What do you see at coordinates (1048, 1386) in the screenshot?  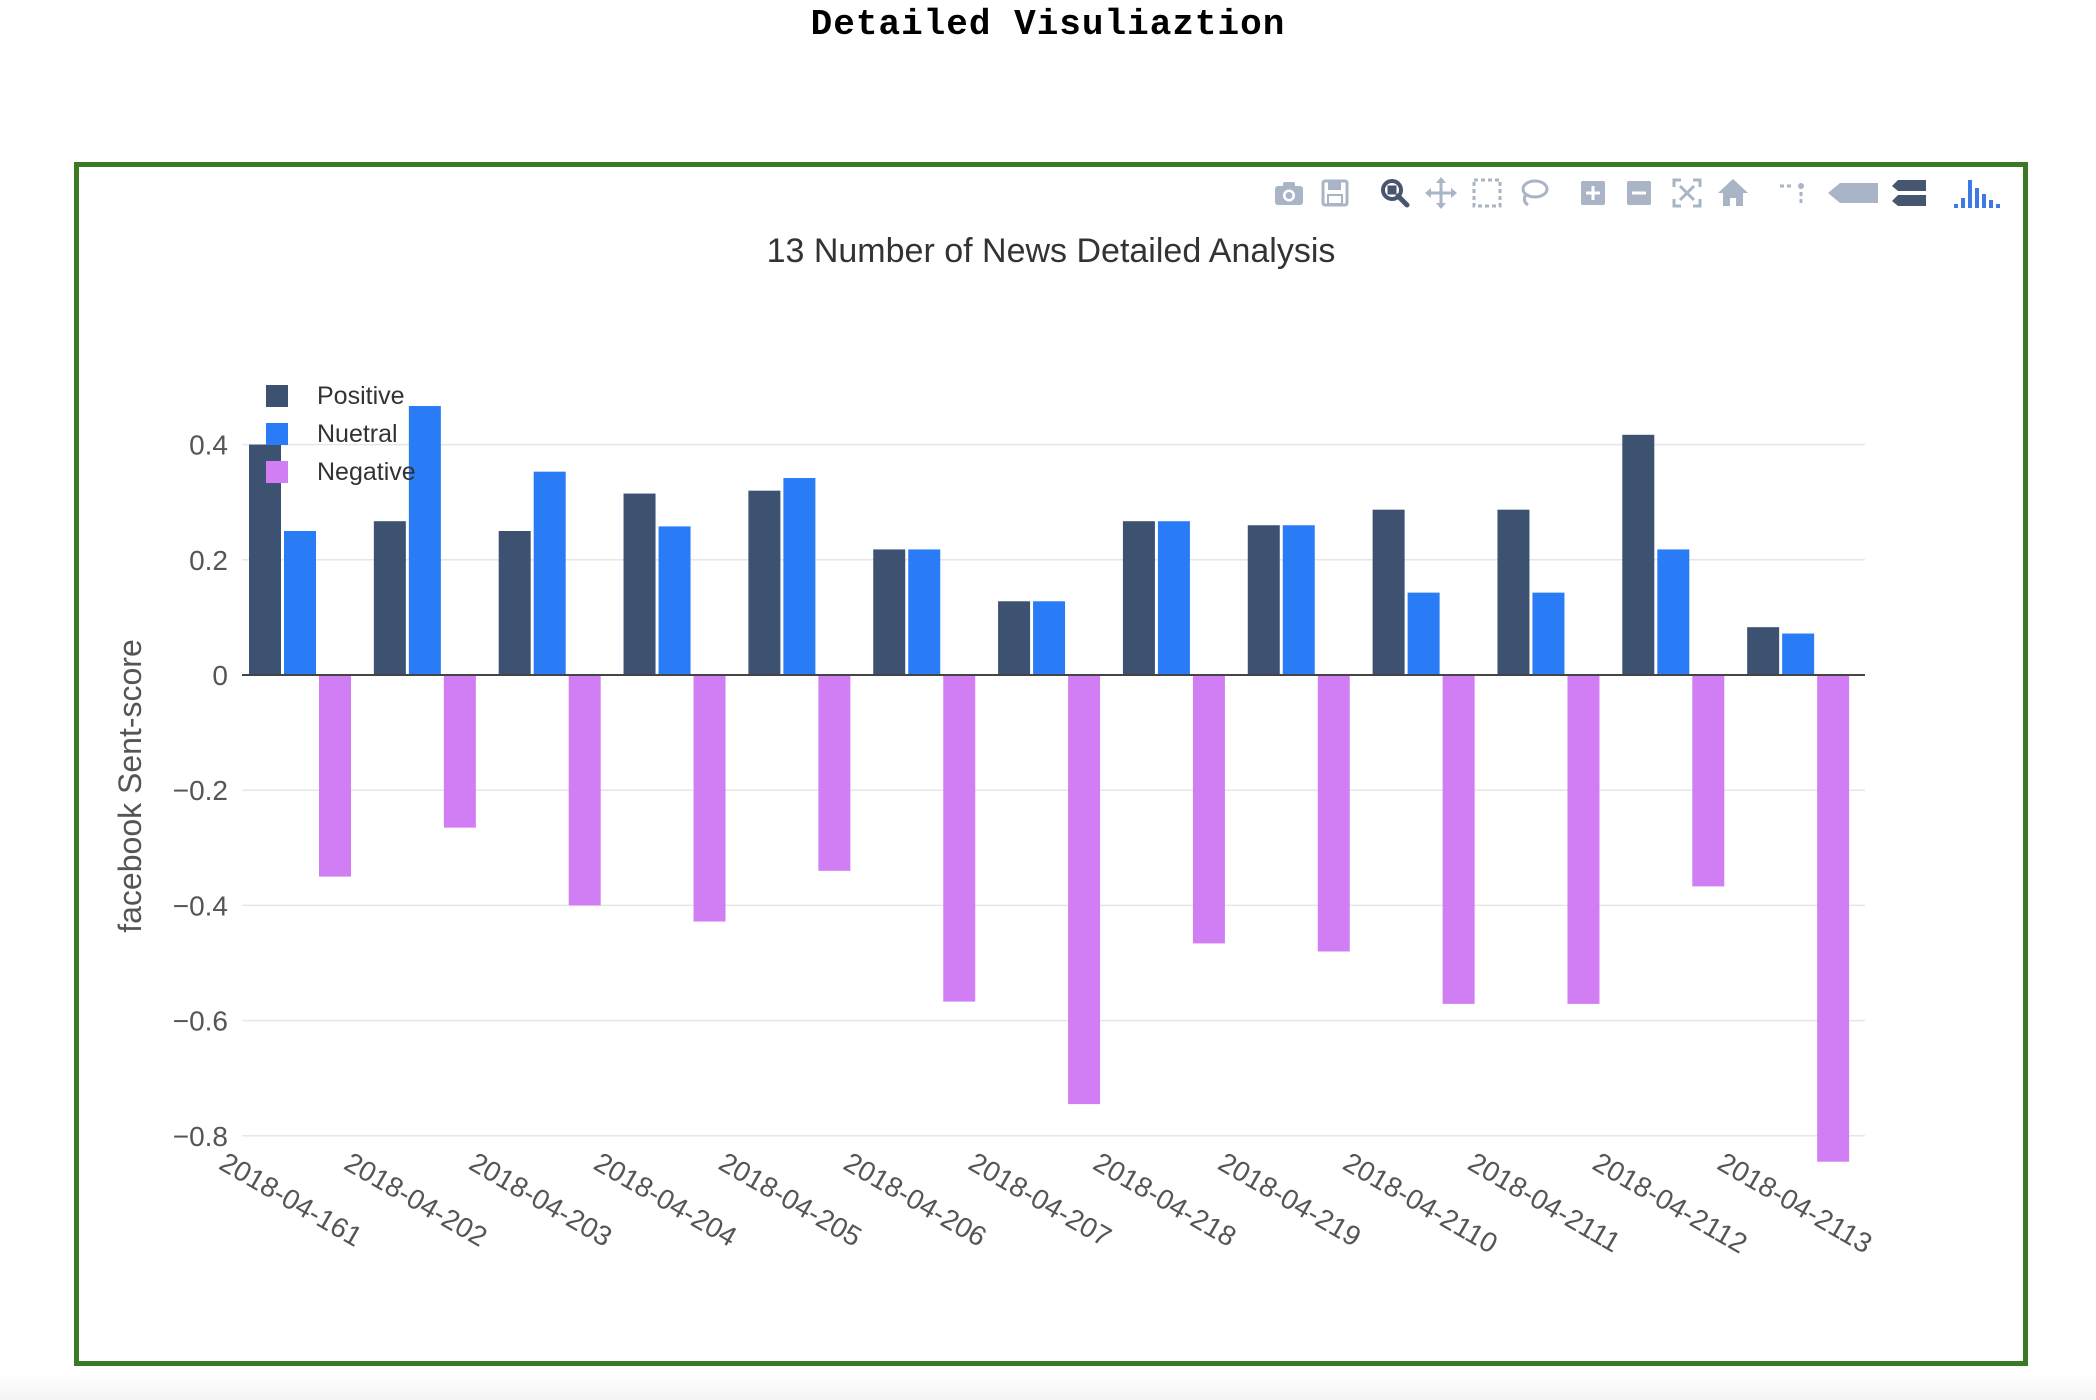 I see `page-bottom` at bounding box center [1048, 1386].